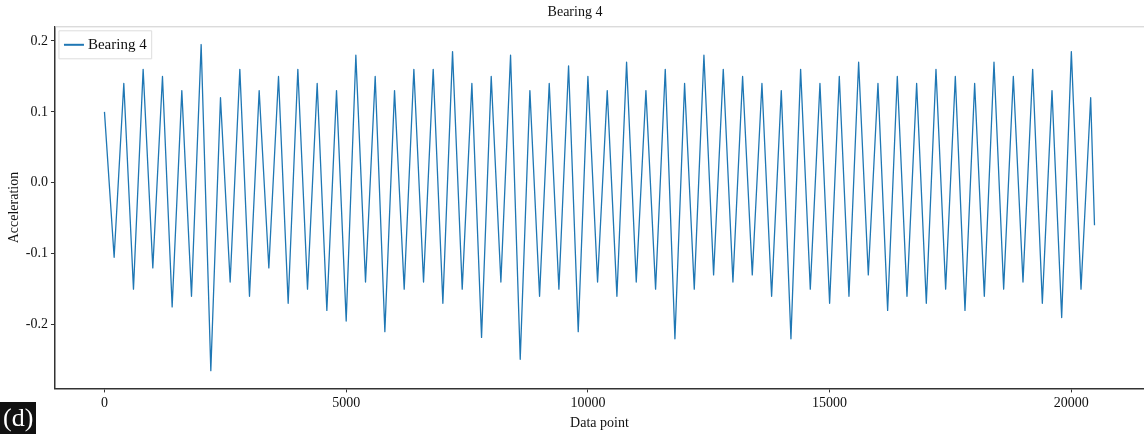 This screenshot has width=1144, height=434. What do you see at coordinates (18, 418) in the screenshot?
I see `text: (d)` at bounding box center [18, 418].